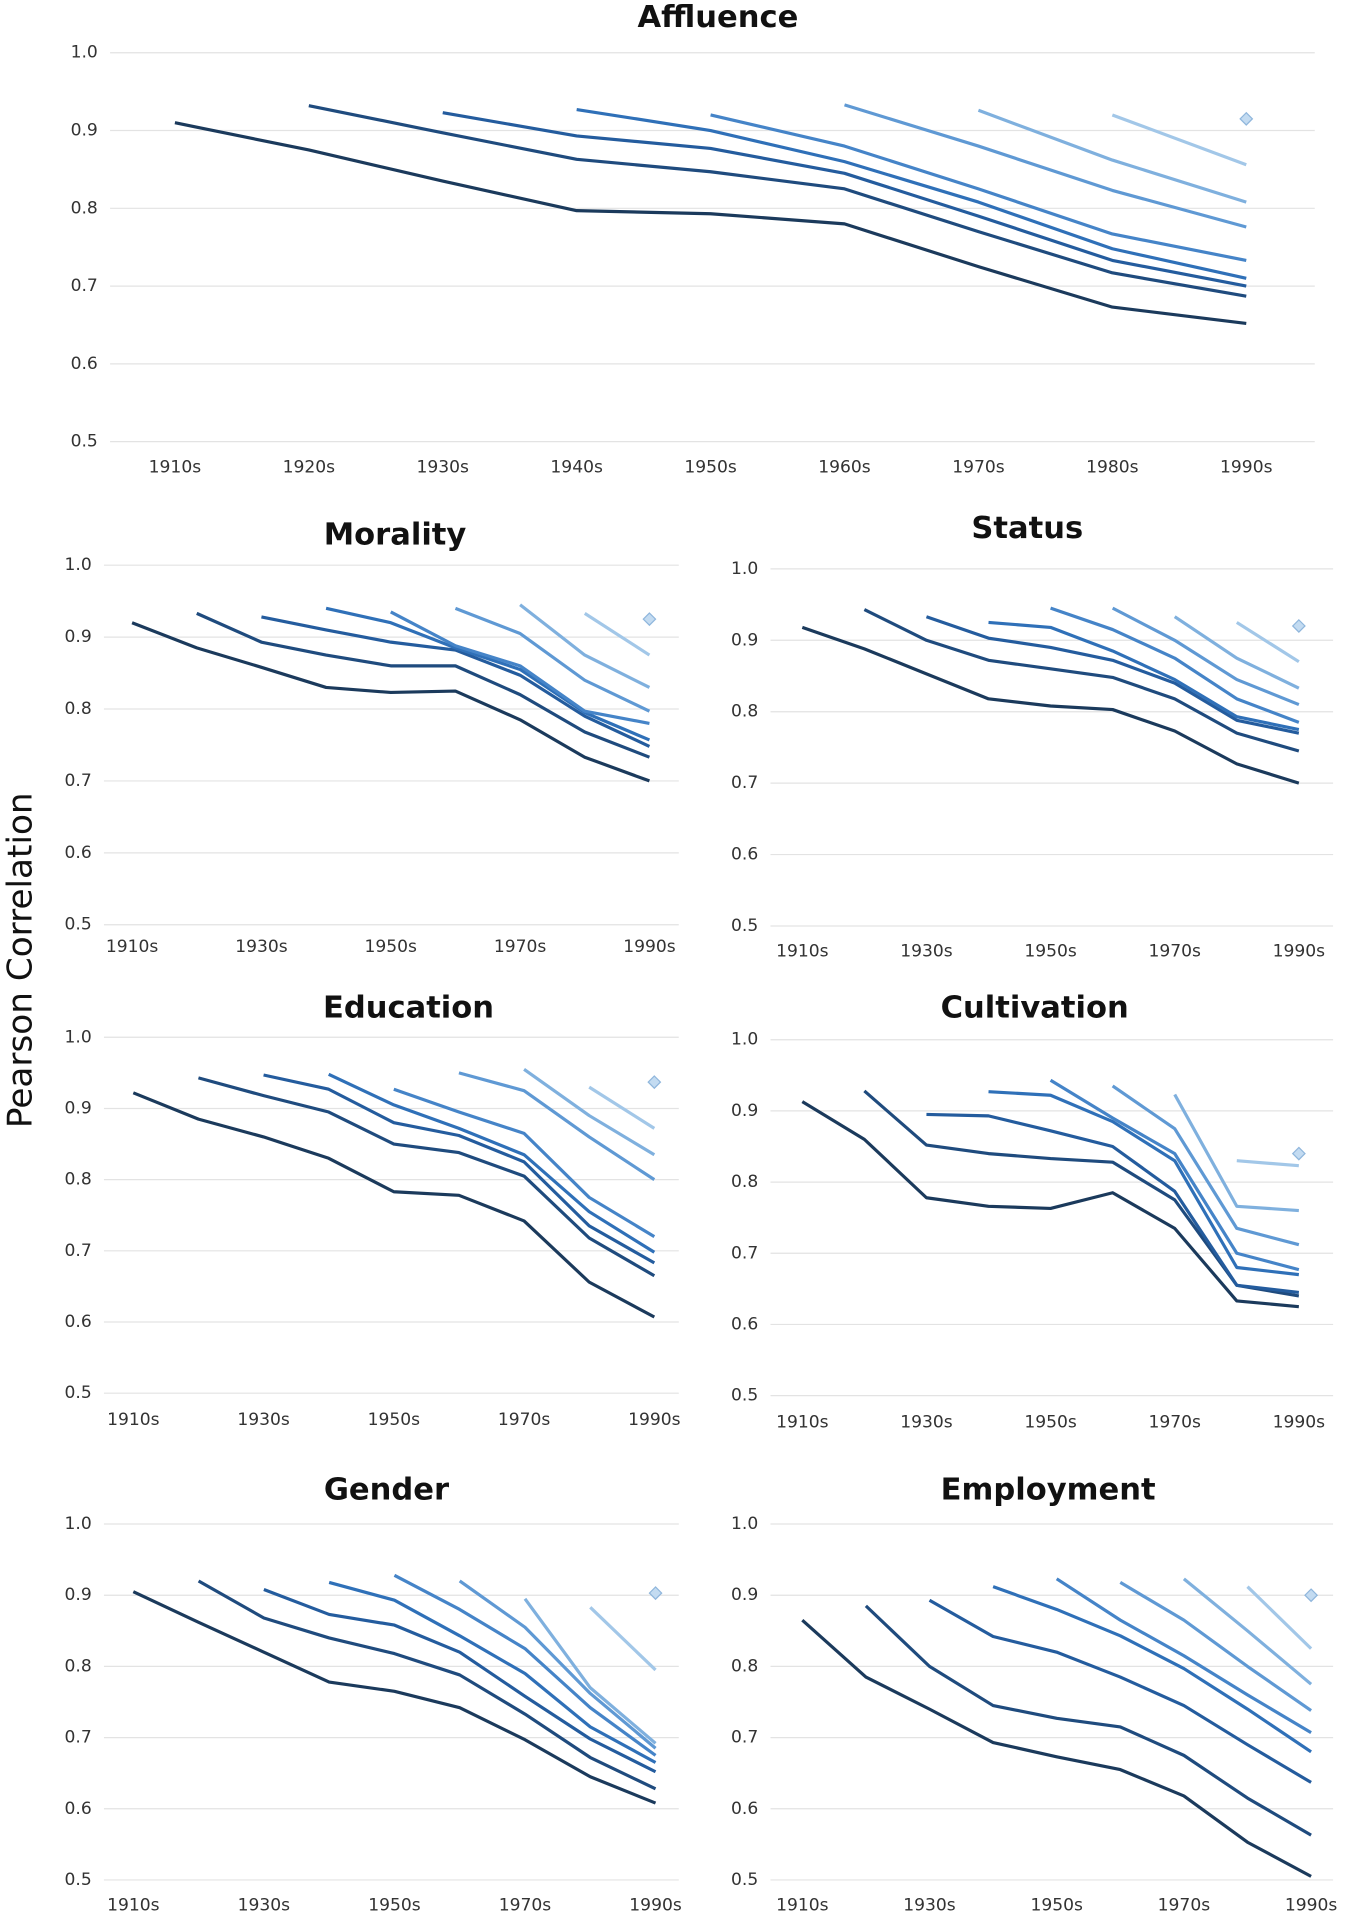 Image resolution: width=1349 pixels, height=1918 pixels. I want to click on chart-title: Morality, so click(395, 534).